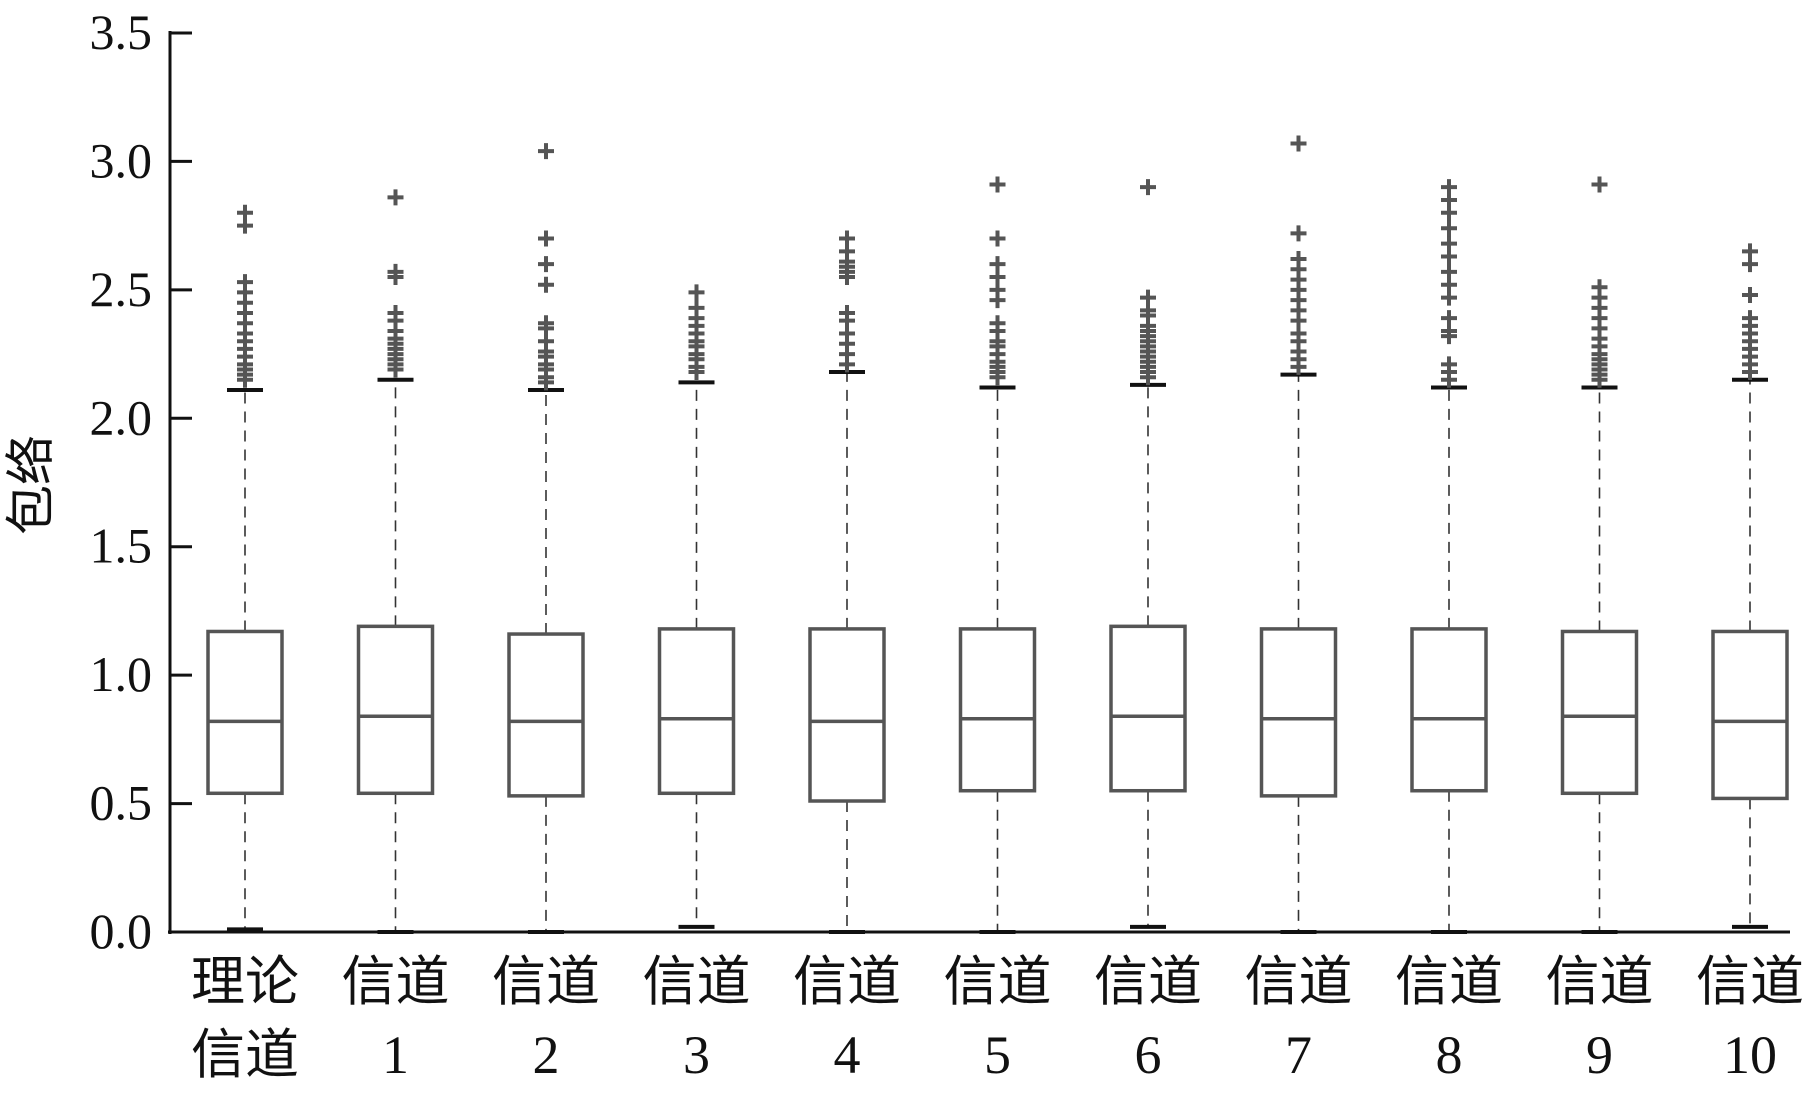 This screenshot has height=1093, width=1808. I want to click on y-tick-label: 3.5, so click(121, 32).